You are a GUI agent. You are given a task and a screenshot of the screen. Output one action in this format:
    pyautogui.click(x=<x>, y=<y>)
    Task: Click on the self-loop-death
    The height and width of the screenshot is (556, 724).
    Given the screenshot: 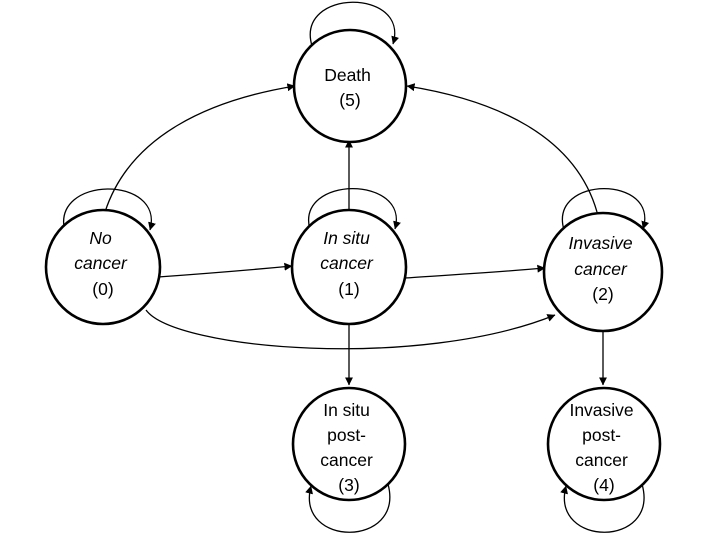 What is the action you would take?
    pyautogui.click(x=354, y=24)
    